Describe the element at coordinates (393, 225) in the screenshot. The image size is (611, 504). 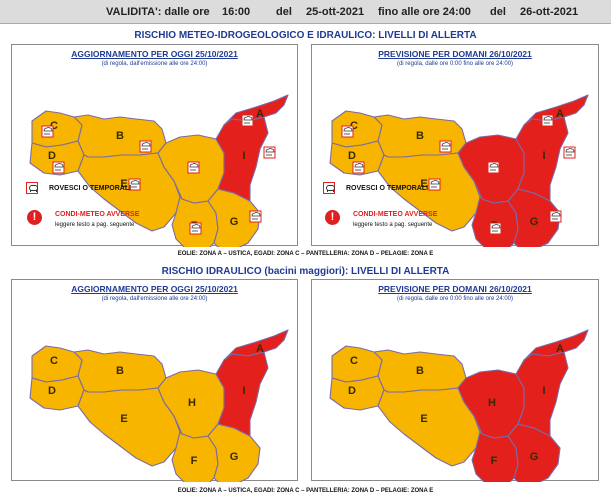
I see `s1-right-legend-adverse-sub: leggere testo a pag. seguente` at that location.